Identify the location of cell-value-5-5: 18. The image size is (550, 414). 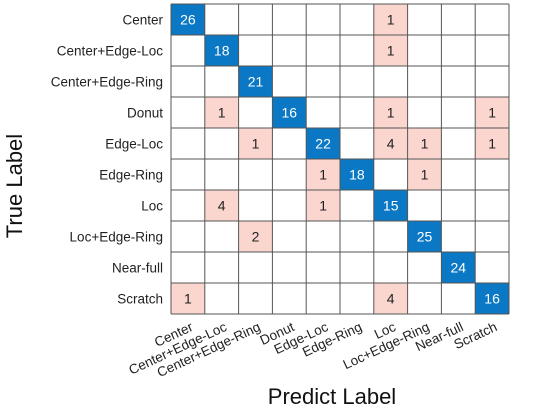
(357, 175).